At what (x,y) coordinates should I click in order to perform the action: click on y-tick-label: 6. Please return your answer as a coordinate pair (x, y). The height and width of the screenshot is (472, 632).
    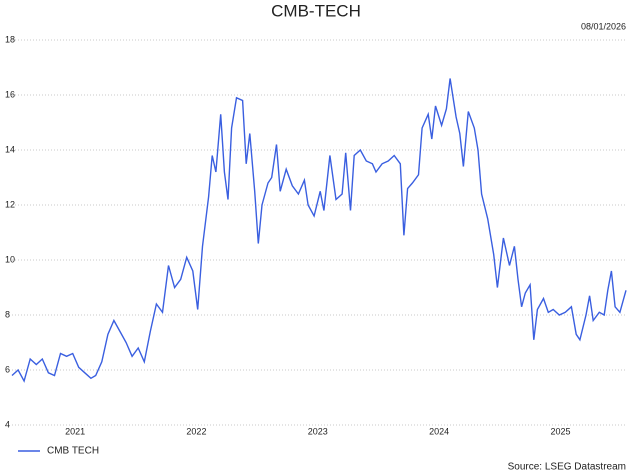
    Looking at the image, I should click on (7, 369).